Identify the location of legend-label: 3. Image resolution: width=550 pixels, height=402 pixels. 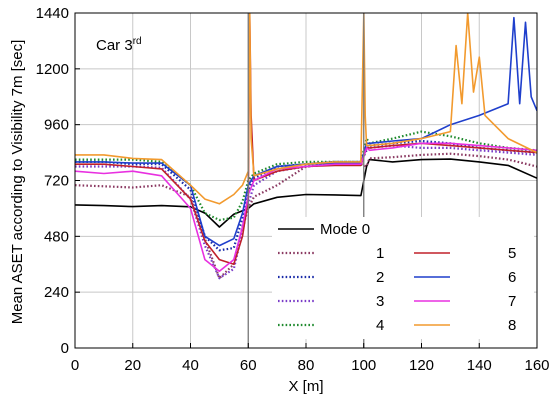
(380, 301).